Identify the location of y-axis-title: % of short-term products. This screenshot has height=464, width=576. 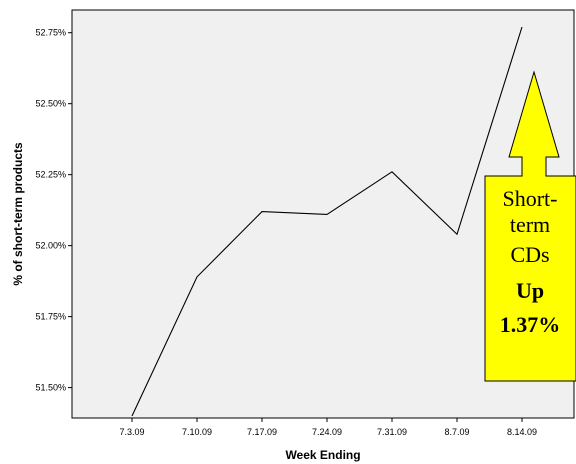
(18, 214).